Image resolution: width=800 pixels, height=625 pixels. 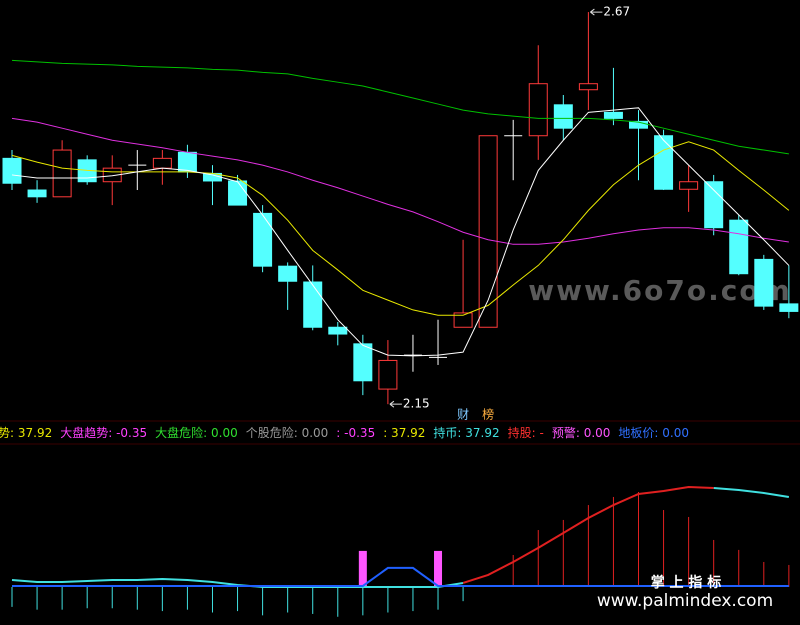 I want to click on legend-item: : 37.92, so click(x=404, y=433).